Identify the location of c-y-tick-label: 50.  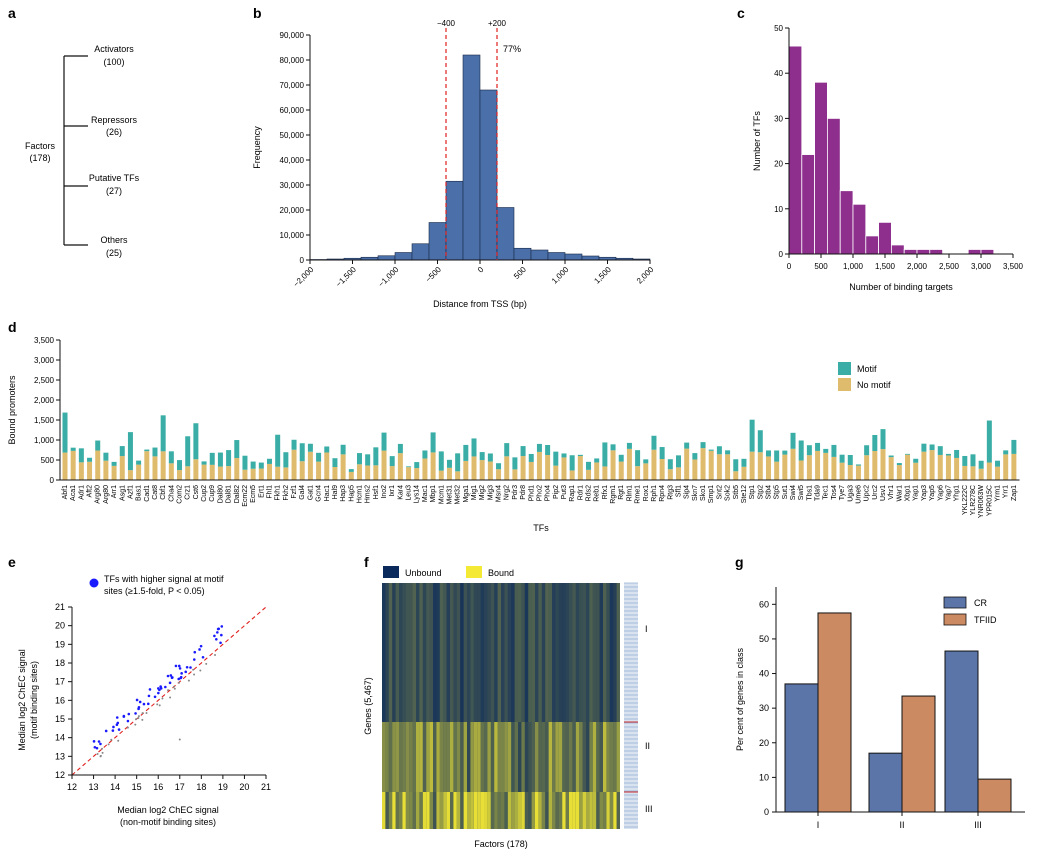
(778, 28).